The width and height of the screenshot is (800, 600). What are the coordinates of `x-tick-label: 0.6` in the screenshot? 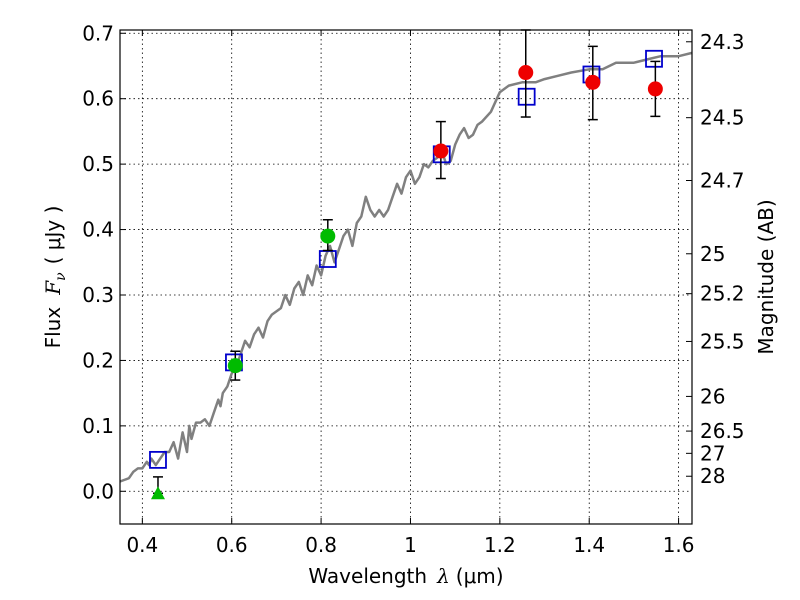 It's located at (232, 545).